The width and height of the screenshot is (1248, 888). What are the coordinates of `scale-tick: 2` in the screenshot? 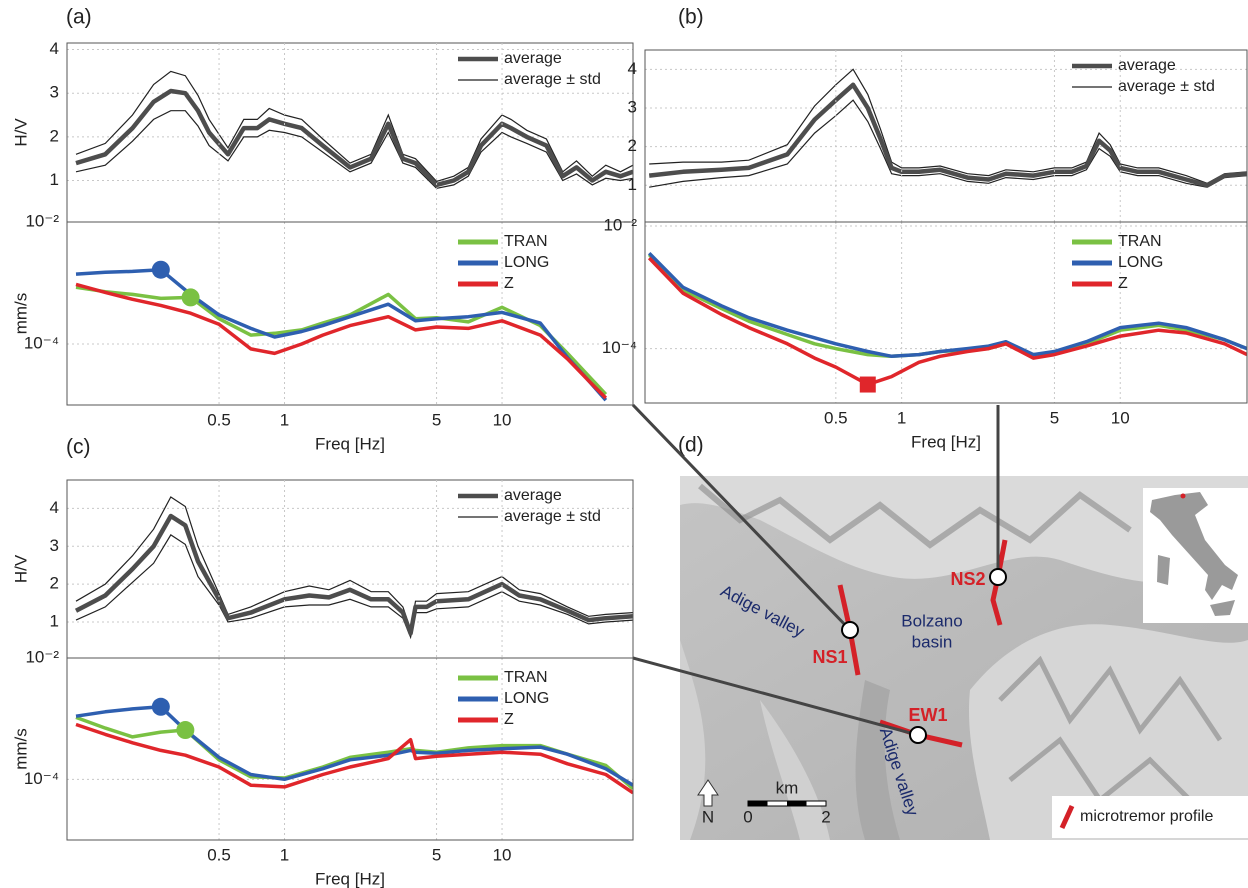 It's located at (825, 816).